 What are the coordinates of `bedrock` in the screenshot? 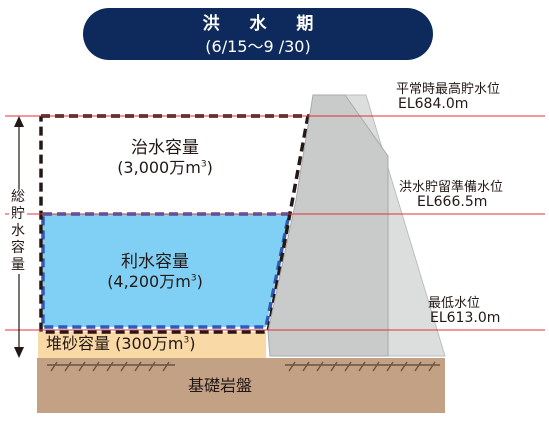 It's located at (241, 385).